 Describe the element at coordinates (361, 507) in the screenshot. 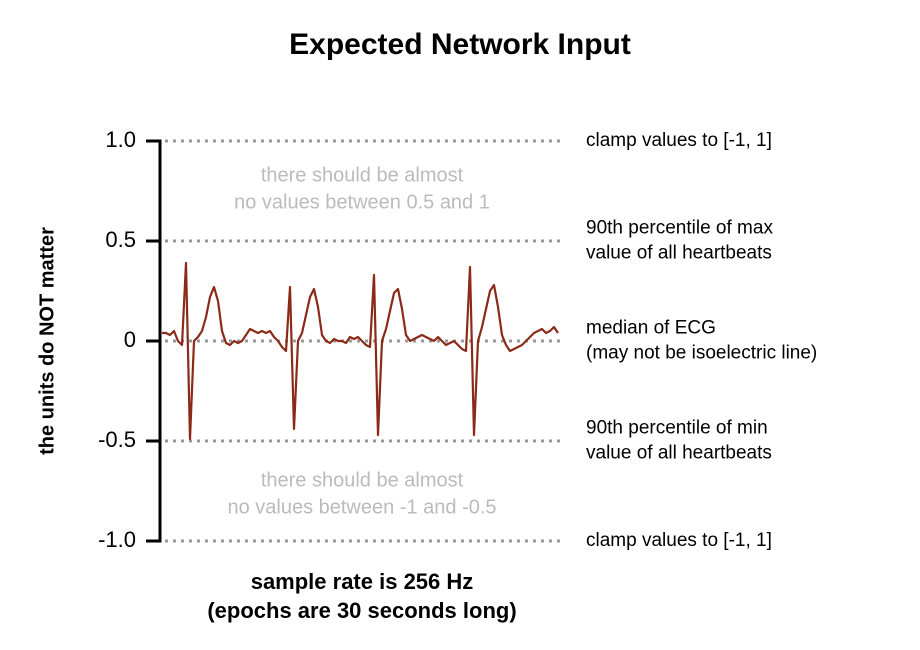

I see `plot-note: no values between -1 and -0.5` at that location.